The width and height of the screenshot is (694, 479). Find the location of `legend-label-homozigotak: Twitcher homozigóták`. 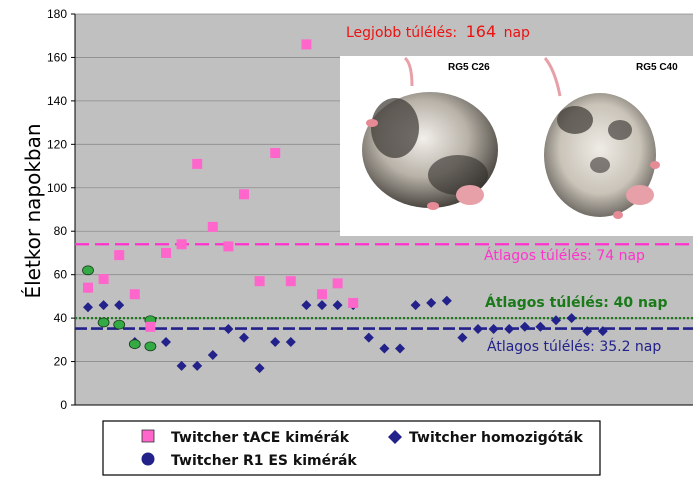

legend-label-homozigotak: Twitcher homozigóták is located at coordinates (496, 438).